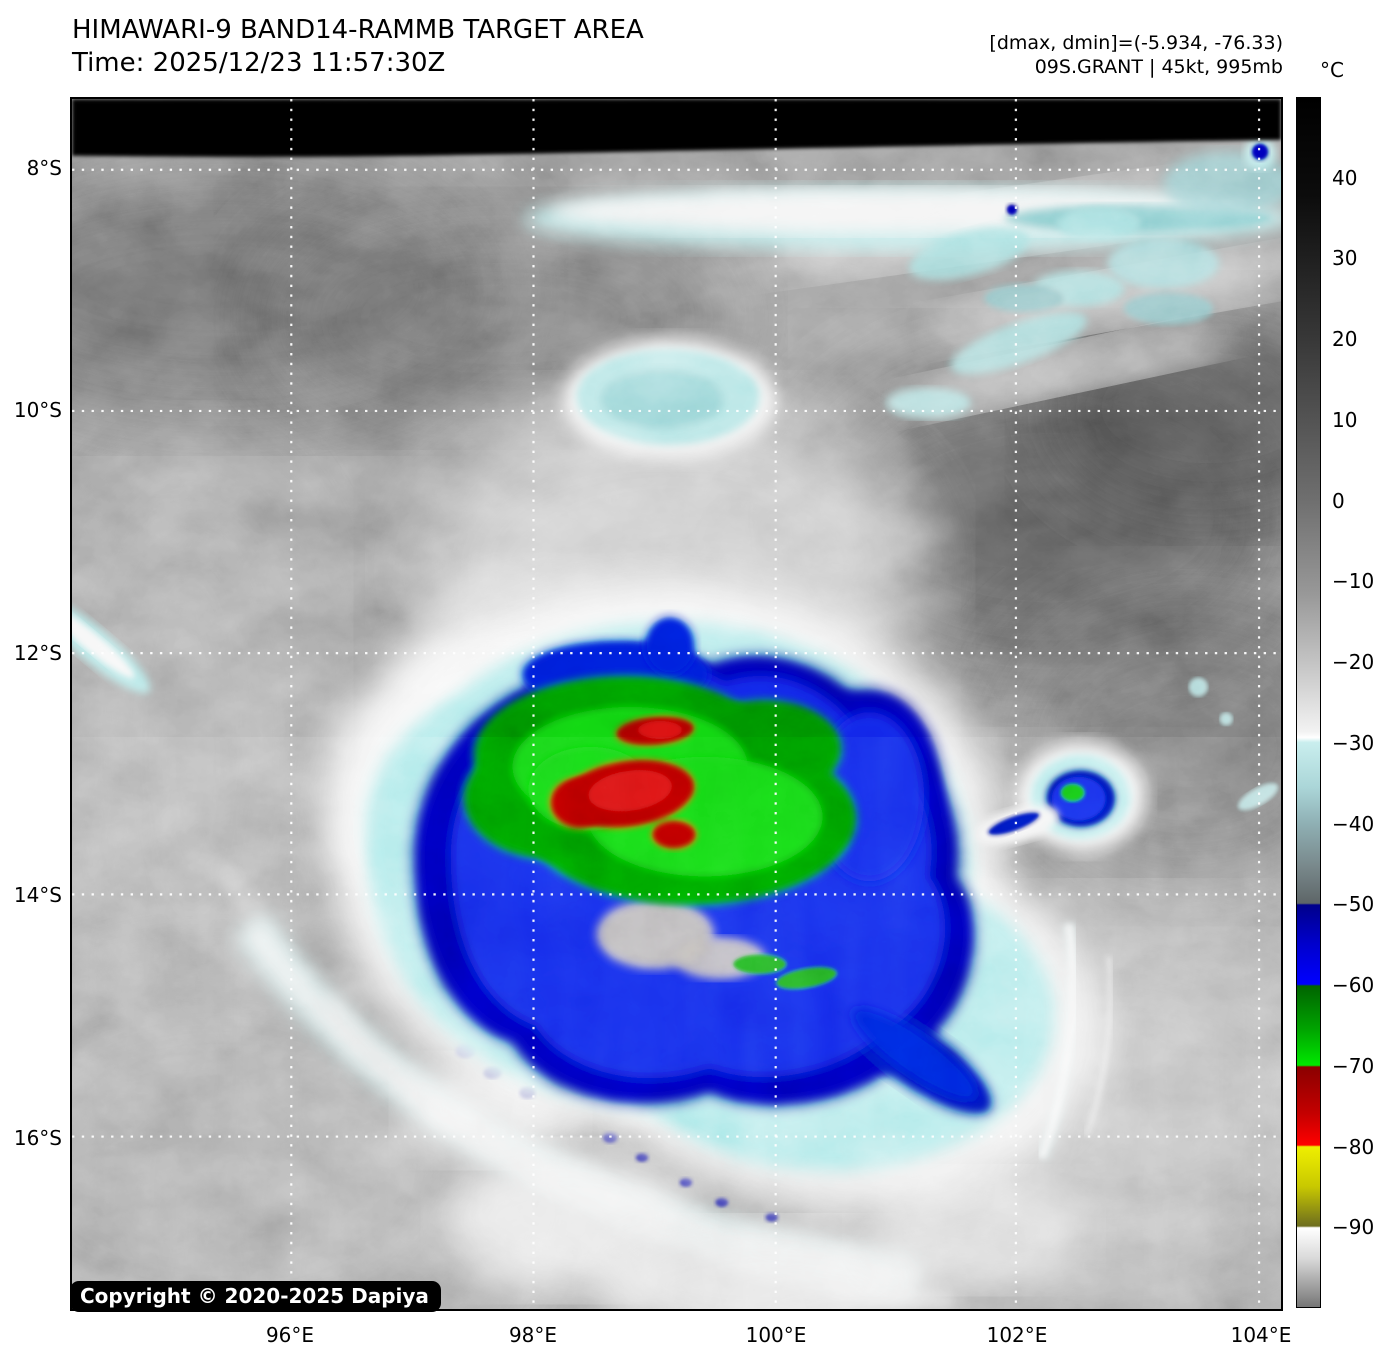 The height and width of the screenshot is (1359, 1388). I want to click on lat-tick-16s: 16°S, so click(37, 1138).